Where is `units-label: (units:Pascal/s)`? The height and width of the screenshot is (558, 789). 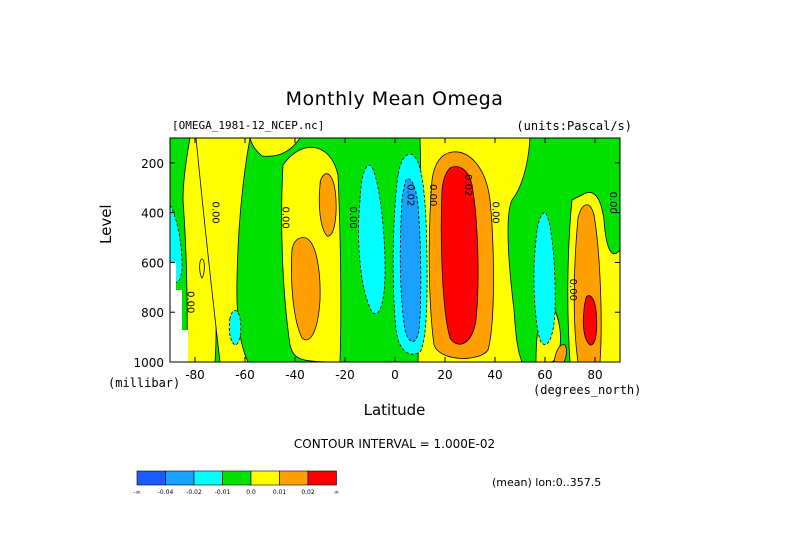 units-label: (units:Pascal/s) is located at coordinates (574, 126).